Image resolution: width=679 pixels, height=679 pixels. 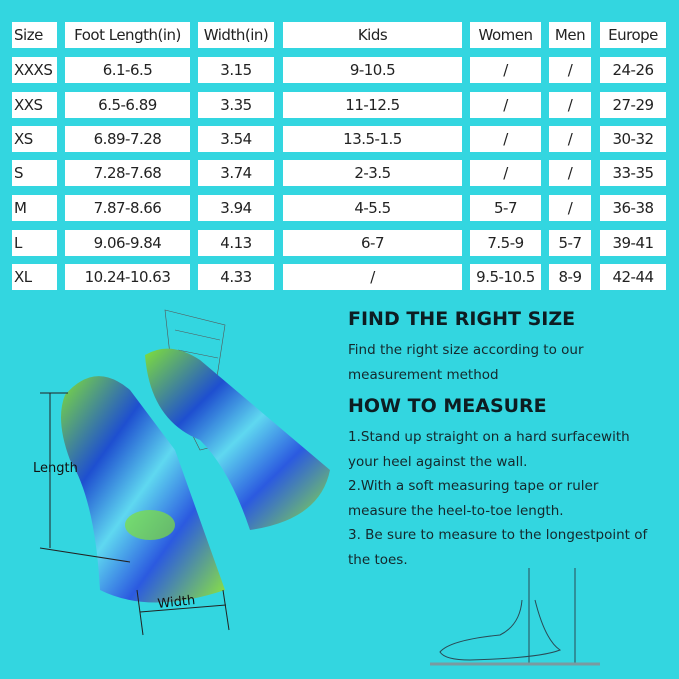 What do you see at coordinates (127, 105) in the screenshot?
I see `table-cell: 6.5-6.89` at bounding box center [127, 105].